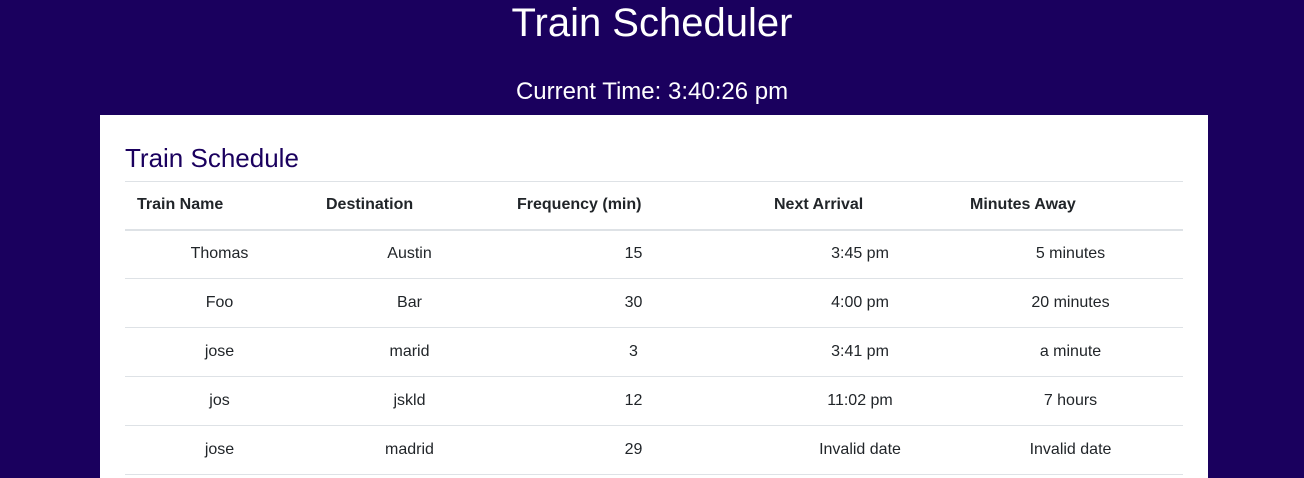 This screenshot has height=478, width=1304. I want to click on current-time: Current Time: 3:40:26 pm, so click(652, 91).